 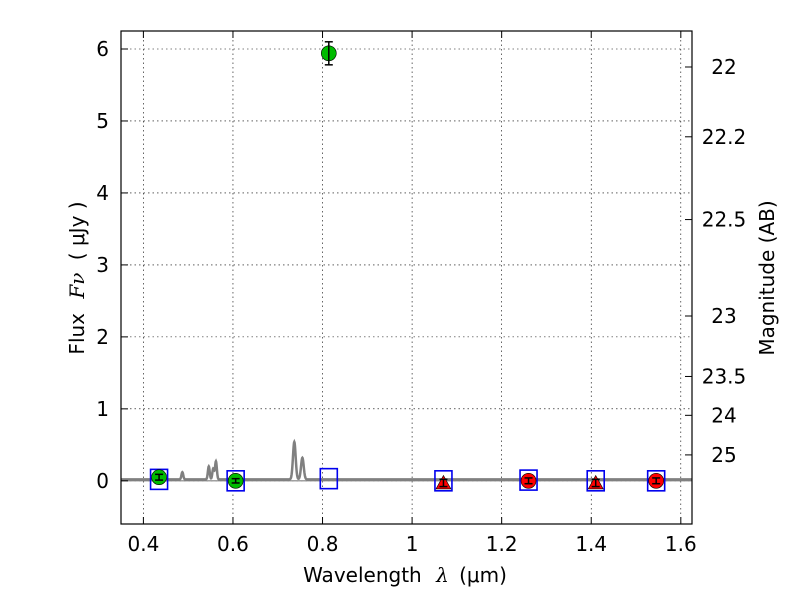 I want to click on y2-tick-label-3: 23, so click(x=723, y=316).